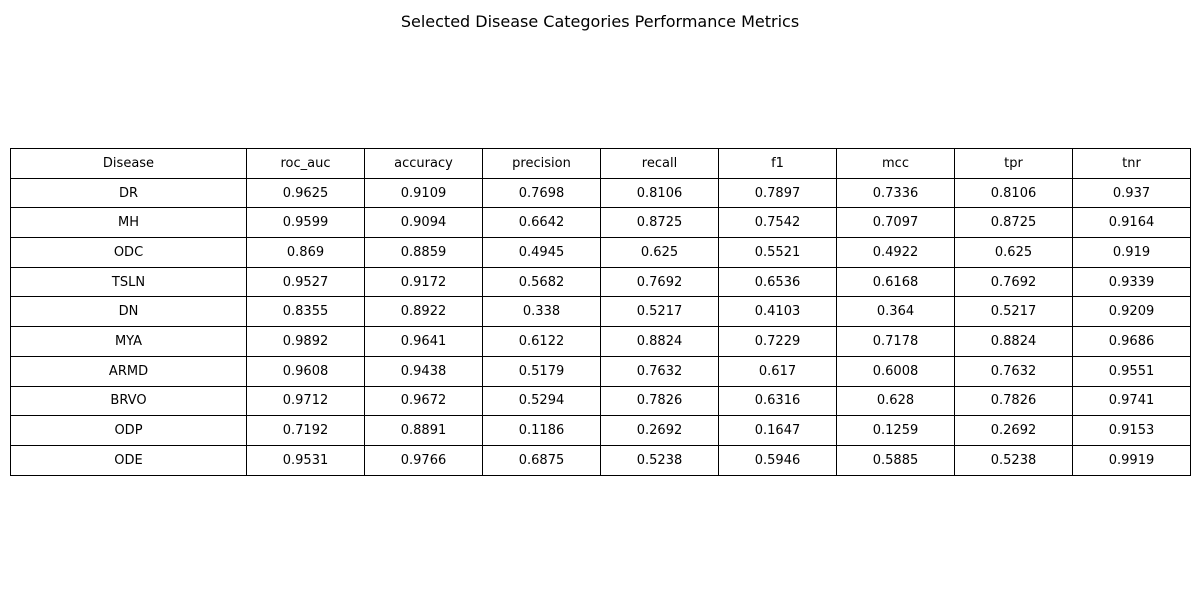  What do you see at coordinates (423, 371) in the screenshot?
I see `metric-cell: 0.9438` at bounding box center [423, 371].